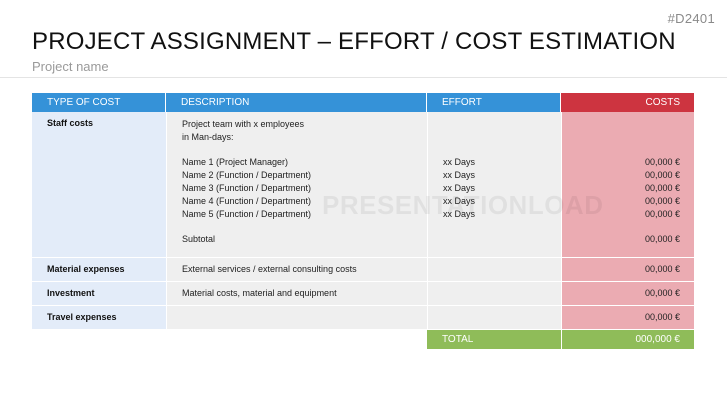 The height and width of the screenshot is (409, 727). What do you see at coordinates (99, 185) in the screenshot?
I see `cell-type-staff: Staff costs` at bounding box center [99, 185].